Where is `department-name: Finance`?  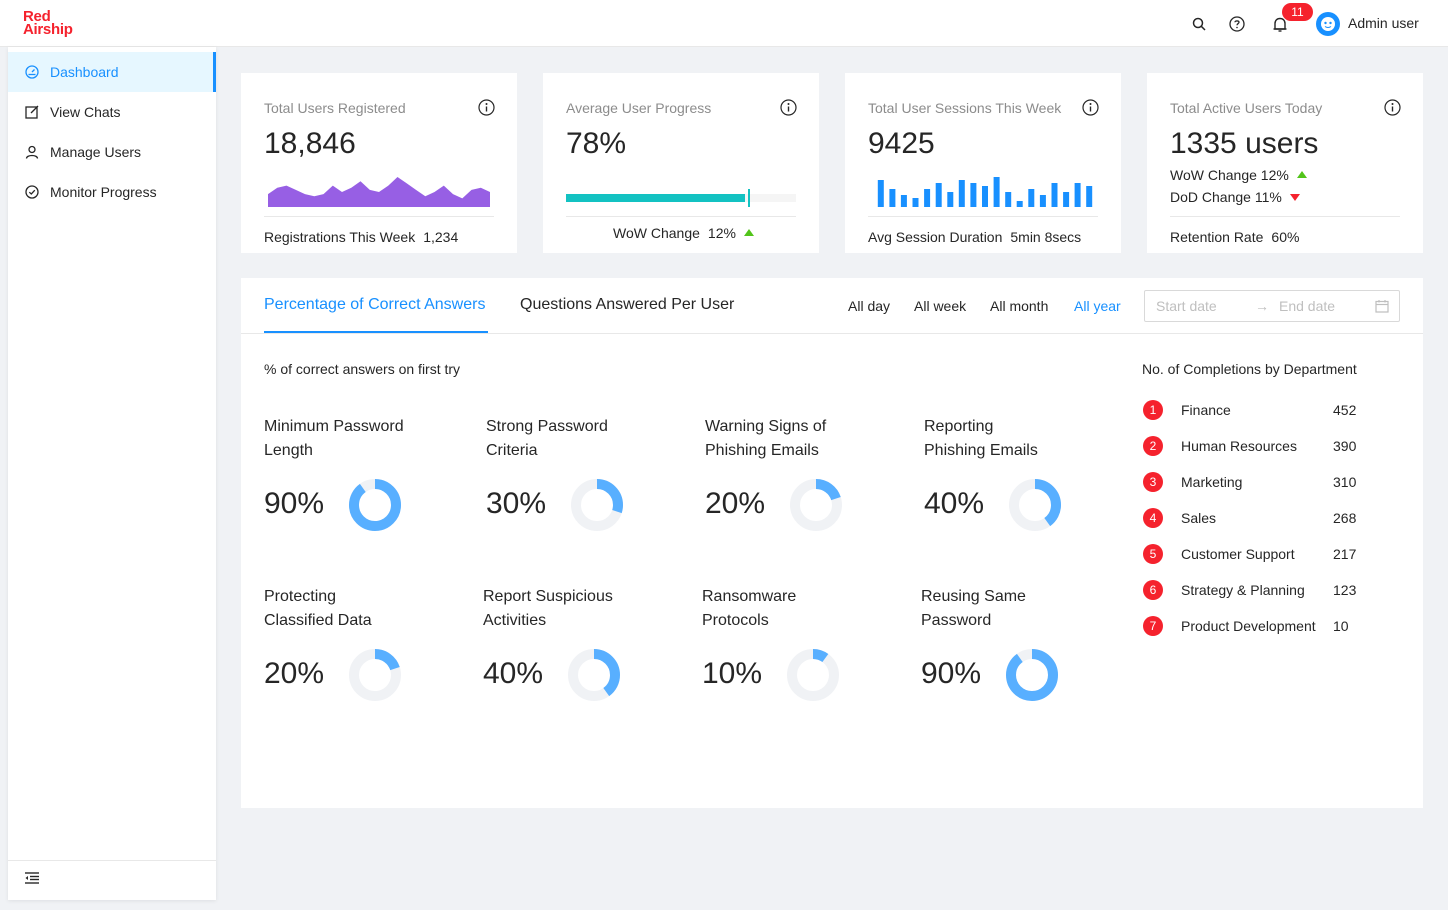 department-name: Finance is located at coordinates (1206, 410).